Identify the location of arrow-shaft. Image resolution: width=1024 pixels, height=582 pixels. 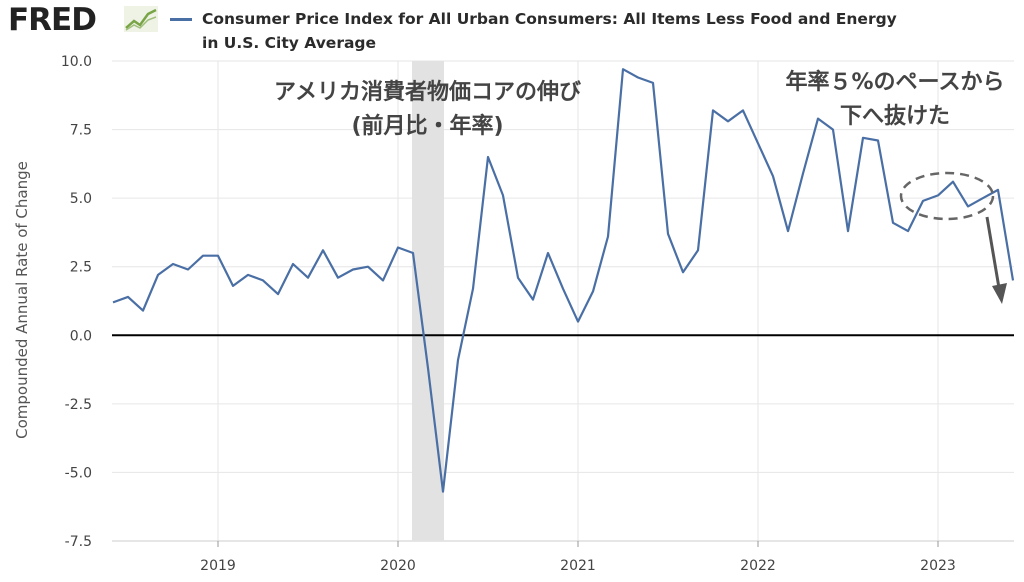
(993, 252).